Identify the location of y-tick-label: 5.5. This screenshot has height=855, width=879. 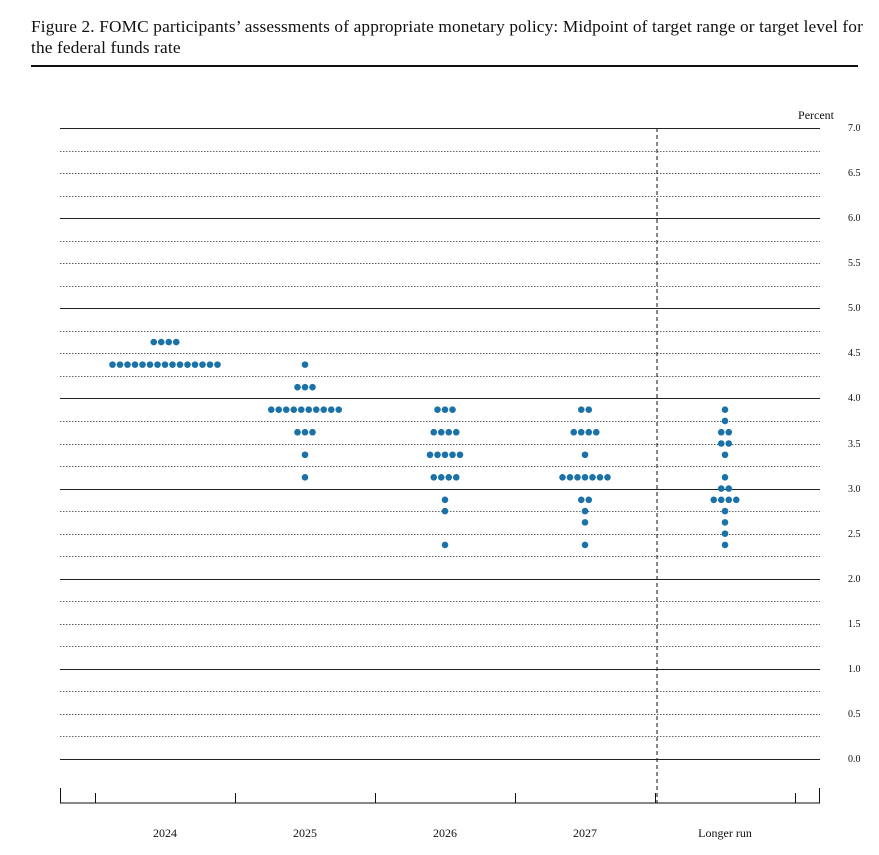
(854, 263).